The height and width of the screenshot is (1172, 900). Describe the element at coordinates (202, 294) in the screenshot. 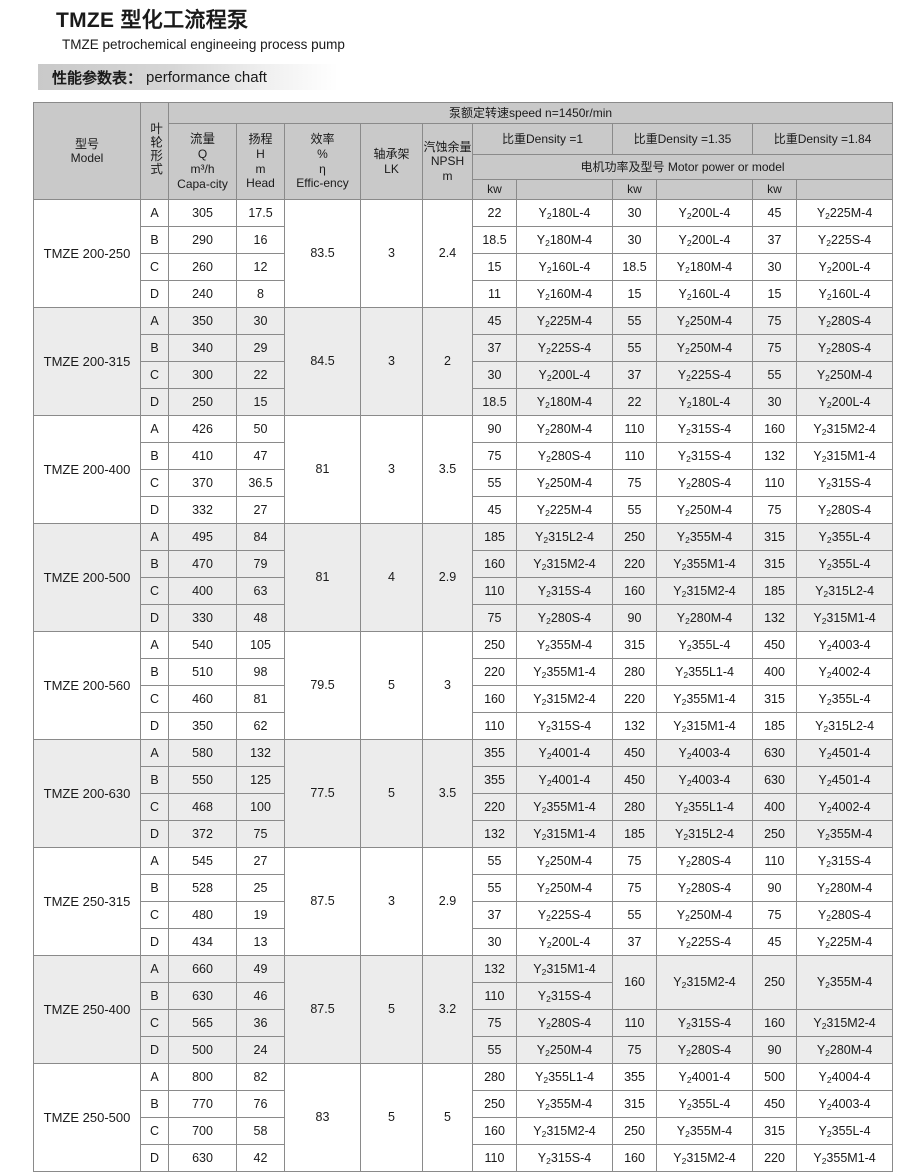

I see `cell-flow: 240` at that location.